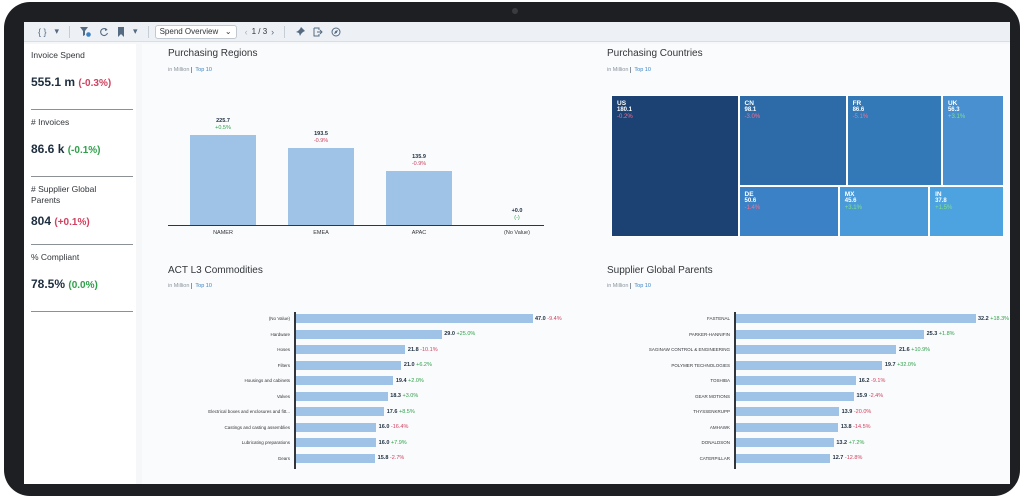 The image size is (1024, 499). What do you see at coordinates (336, 32) in the screenshot?
I see `explore-icon` at bounding box center [336, 32].